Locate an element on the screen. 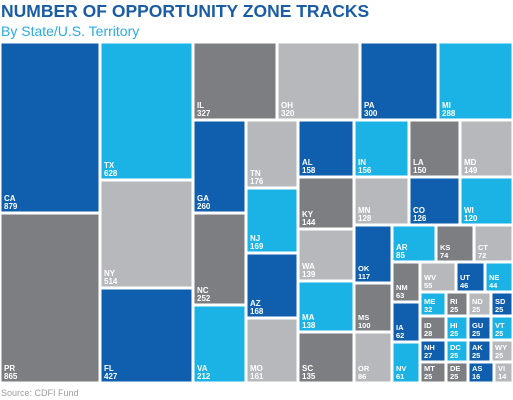 Image resolution: width=513 pixels, height=400 pixels. tile-value: 288 is located at coordinates (449, 113).